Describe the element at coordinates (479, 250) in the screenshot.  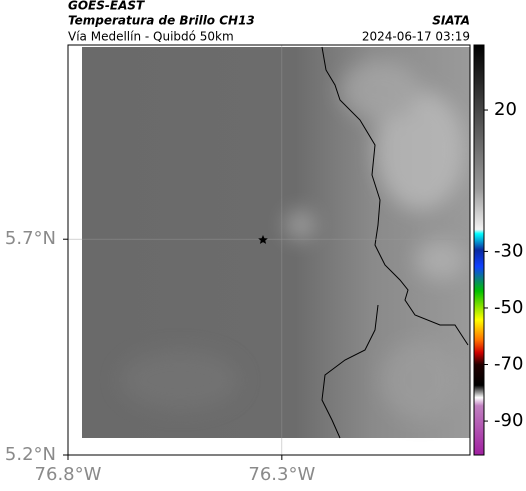
I see `colorbar` at that location.